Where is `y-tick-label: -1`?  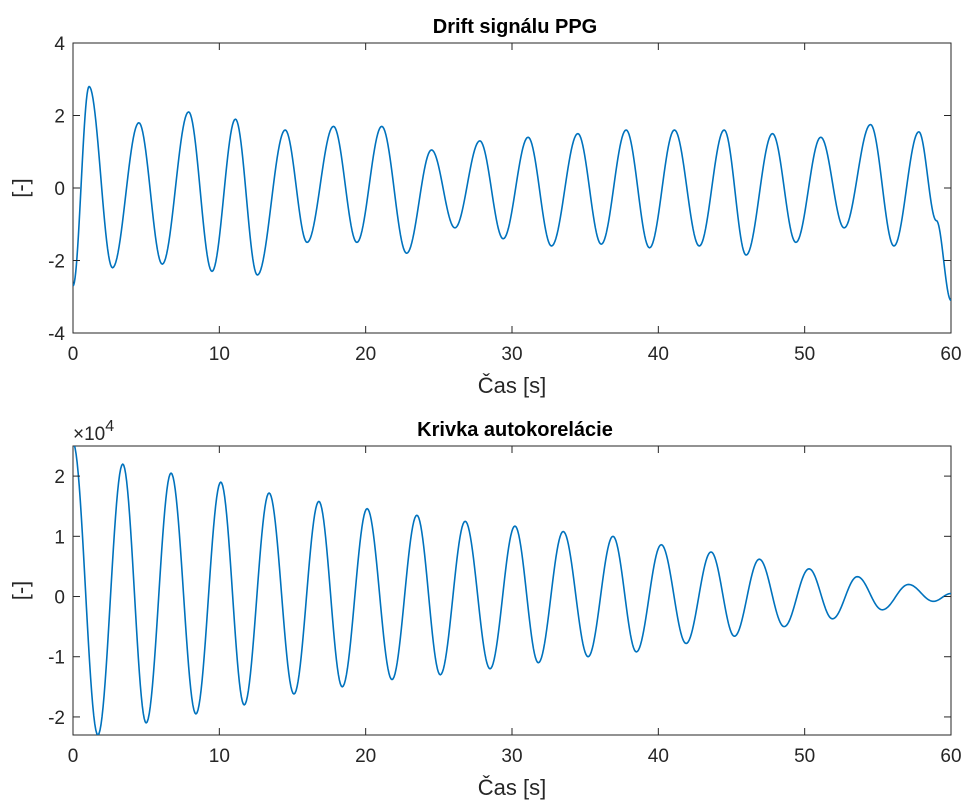 y-tick-label: -1 is located at coordinates (56, 658).